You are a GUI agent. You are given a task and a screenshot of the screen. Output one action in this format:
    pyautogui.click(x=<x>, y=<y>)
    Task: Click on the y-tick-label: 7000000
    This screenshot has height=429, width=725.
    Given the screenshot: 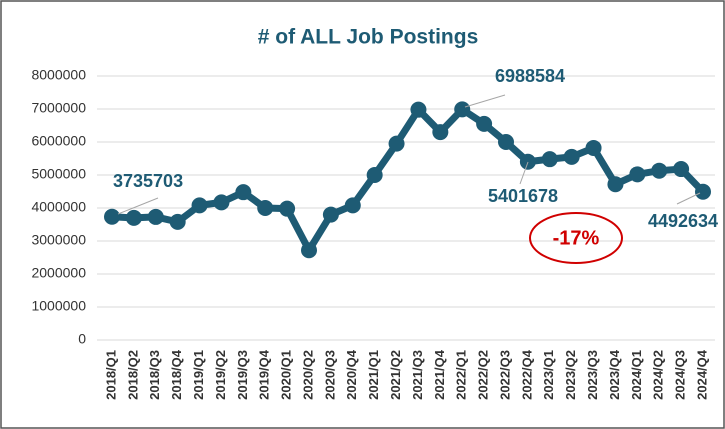 What is the action you would take?
    pyautogui.click(x=58, y=108)
    